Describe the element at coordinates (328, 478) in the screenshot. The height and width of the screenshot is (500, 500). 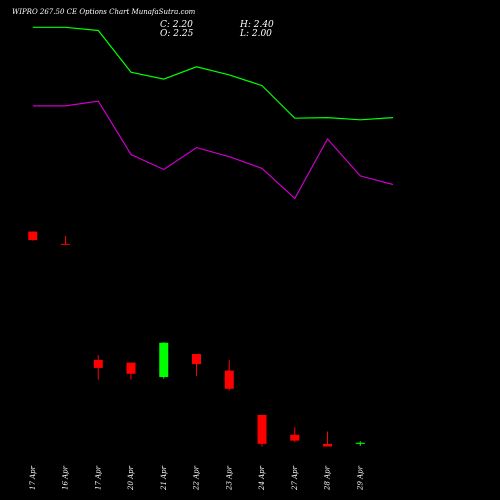
I see `x-tick-label: 28 Apr` at that location.